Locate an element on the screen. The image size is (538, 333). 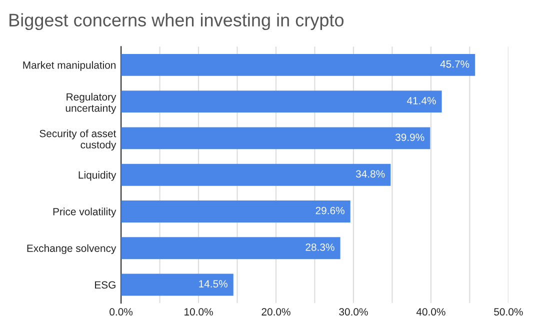
x-tick-label: 0.0% is located at coordinates (121, 312).